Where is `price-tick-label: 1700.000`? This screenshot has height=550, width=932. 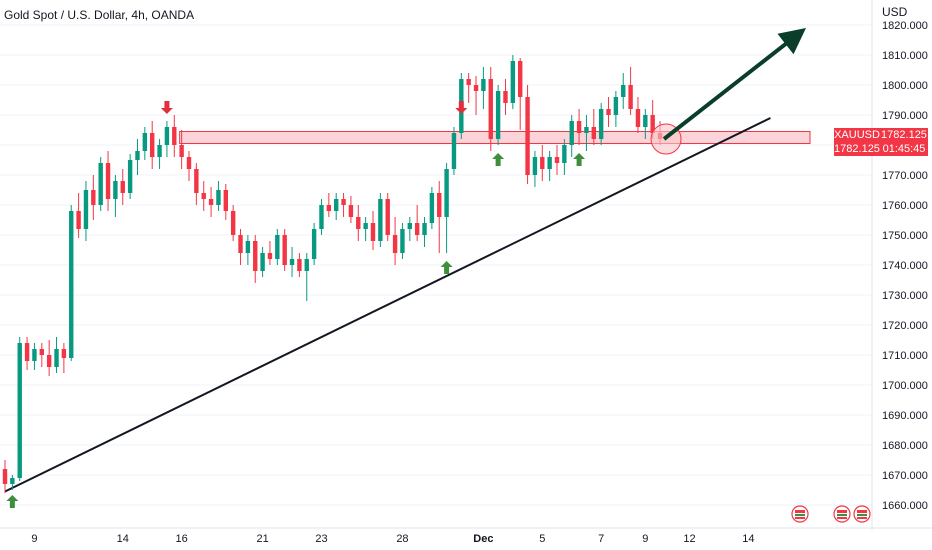 price-tick-label: 1700.000 is located at coordinates (905, 386).